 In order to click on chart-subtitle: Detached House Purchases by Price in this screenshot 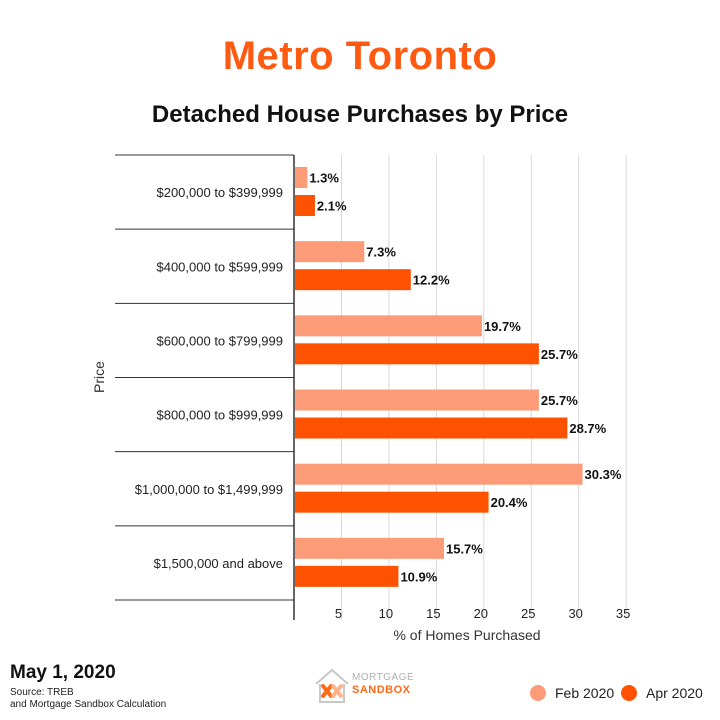, I will do `click(360, 114)`.